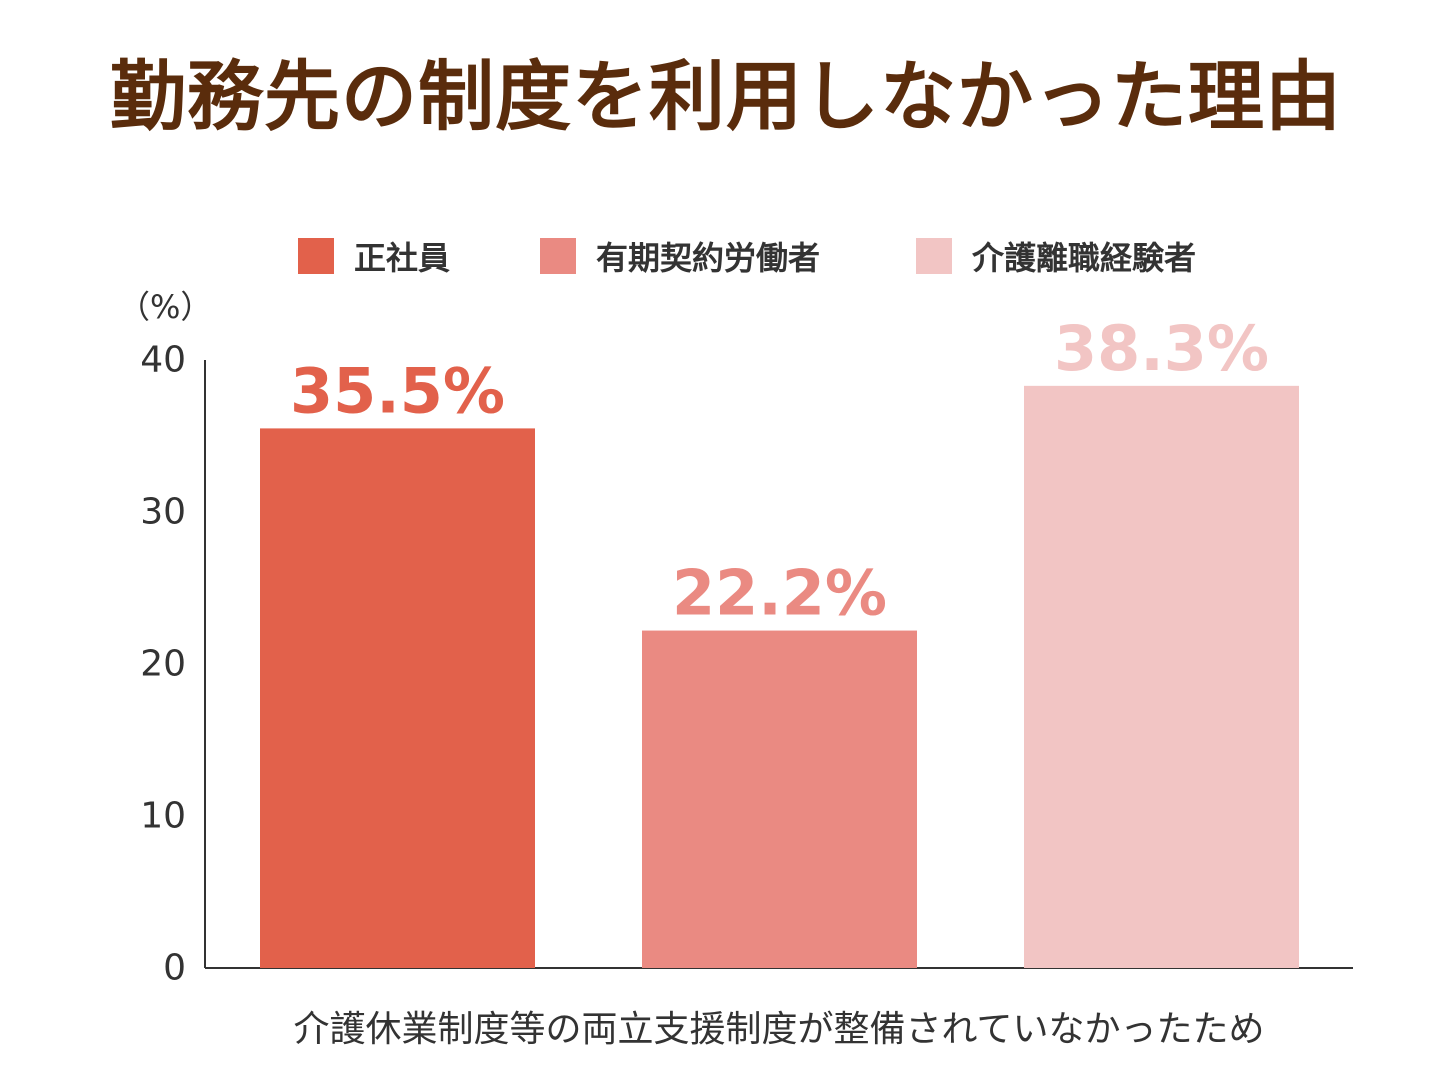 This screenshot has height=1089, width=1452. I want to click on y-tick-label: 40, so click(163, 360).